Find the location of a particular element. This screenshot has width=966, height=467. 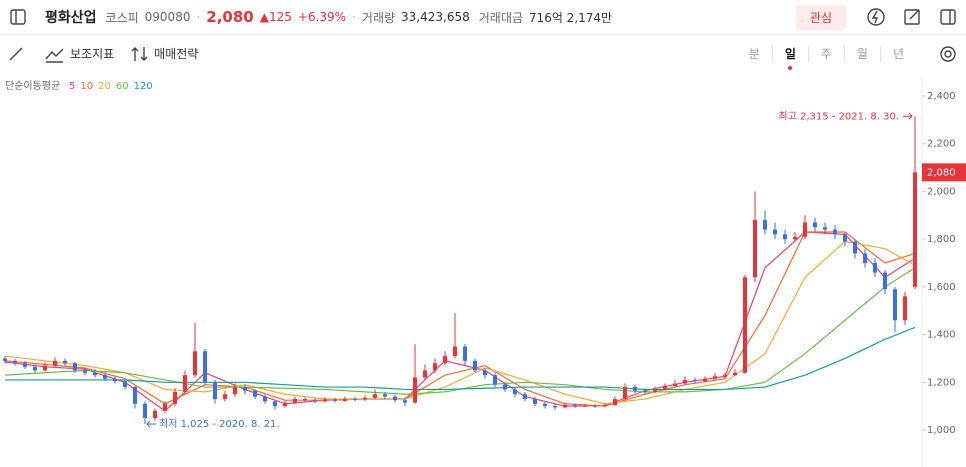

legend-title: 단순이동평균 is located at coordinates (32, 86).